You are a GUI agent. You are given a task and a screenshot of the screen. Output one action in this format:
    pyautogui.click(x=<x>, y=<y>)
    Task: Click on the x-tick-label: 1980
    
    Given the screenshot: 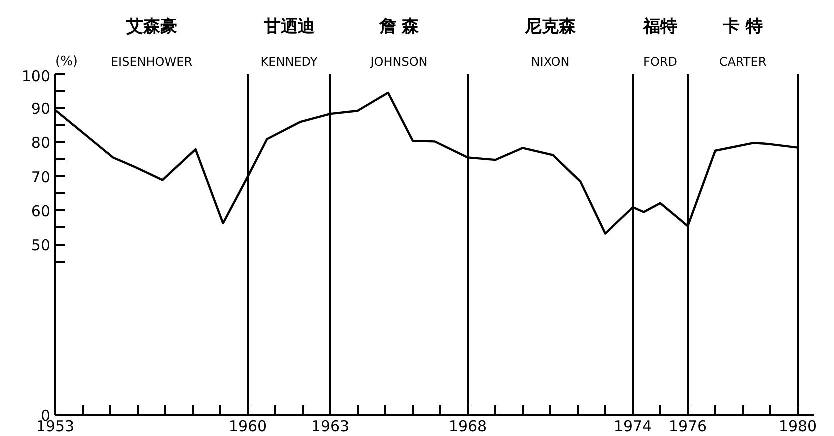 What is the action you would take?
    pyautogui.click(x=798, y=427)
    